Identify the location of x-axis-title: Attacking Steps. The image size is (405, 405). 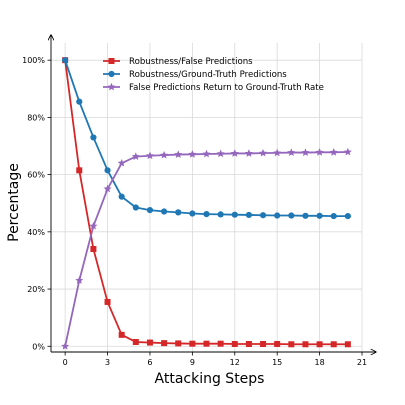
(210, 379).